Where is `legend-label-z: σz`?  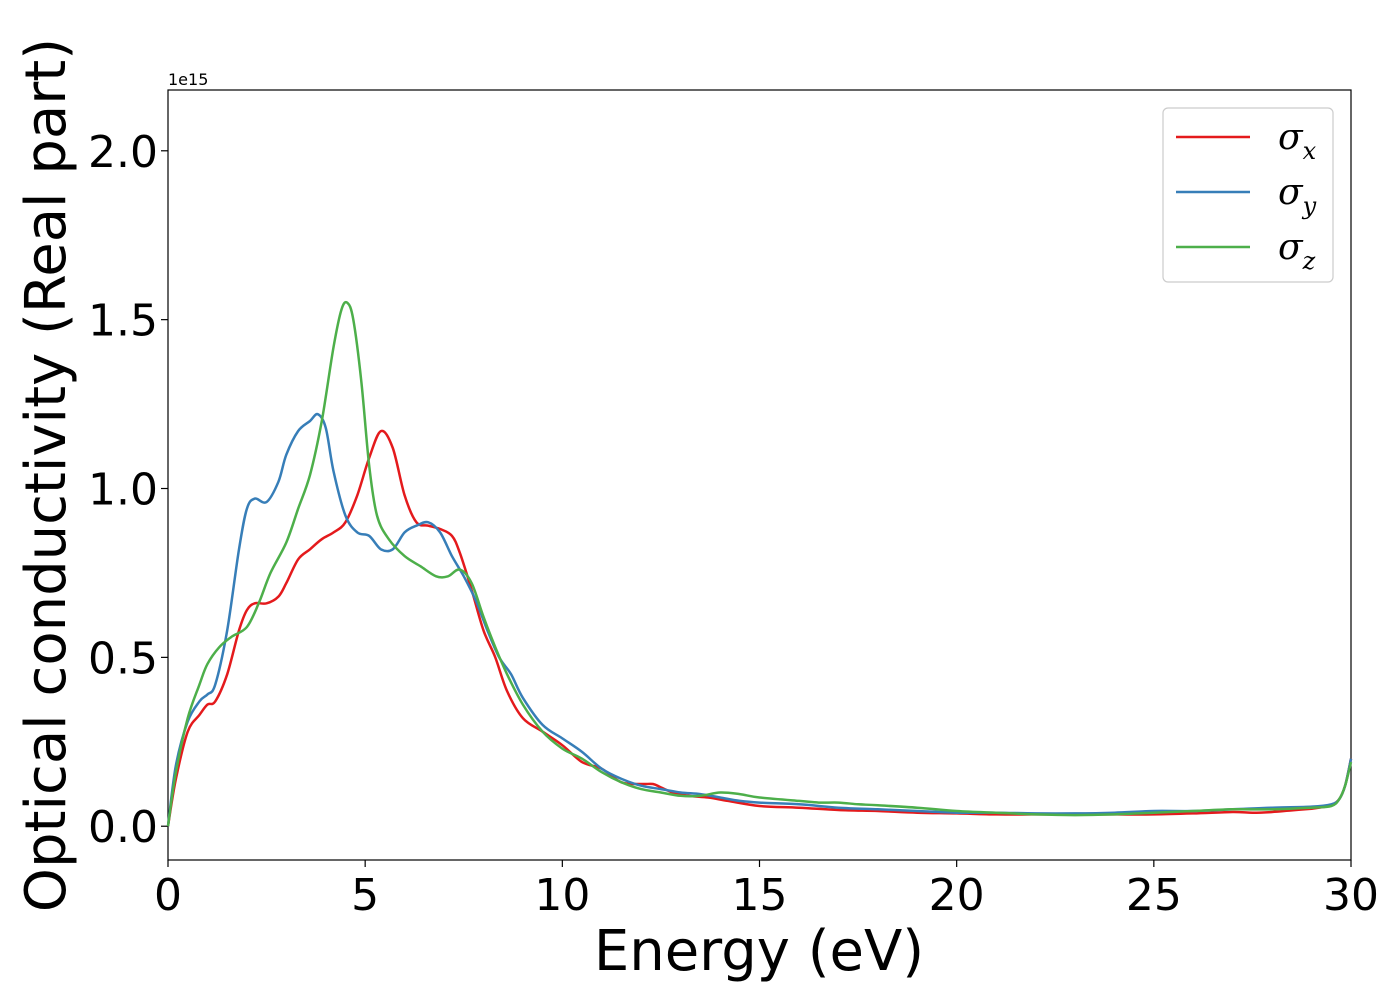
legend-label-z: σz is located at coordinates (1297, 251).